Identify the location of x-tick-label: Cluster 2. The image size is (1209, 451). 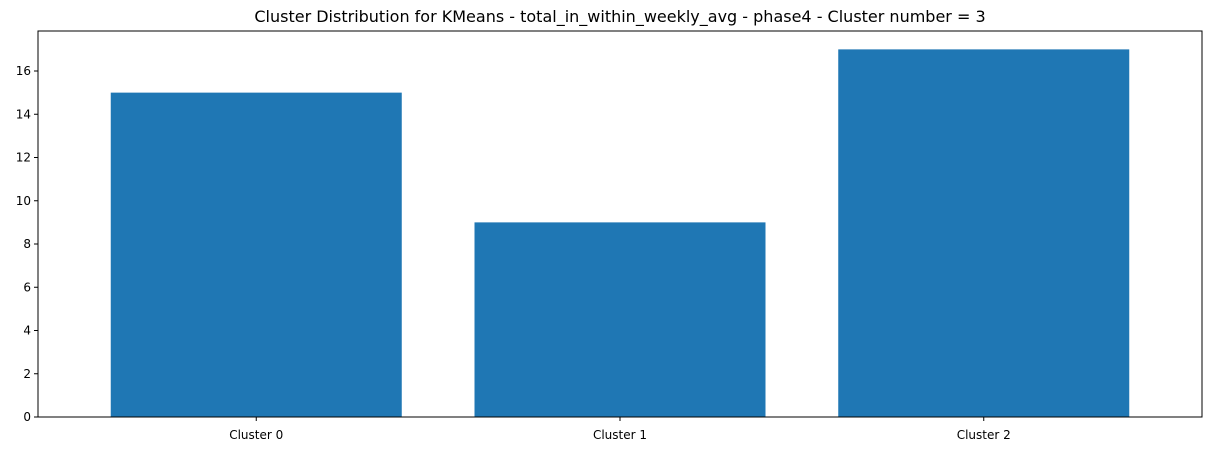
(984, 435).